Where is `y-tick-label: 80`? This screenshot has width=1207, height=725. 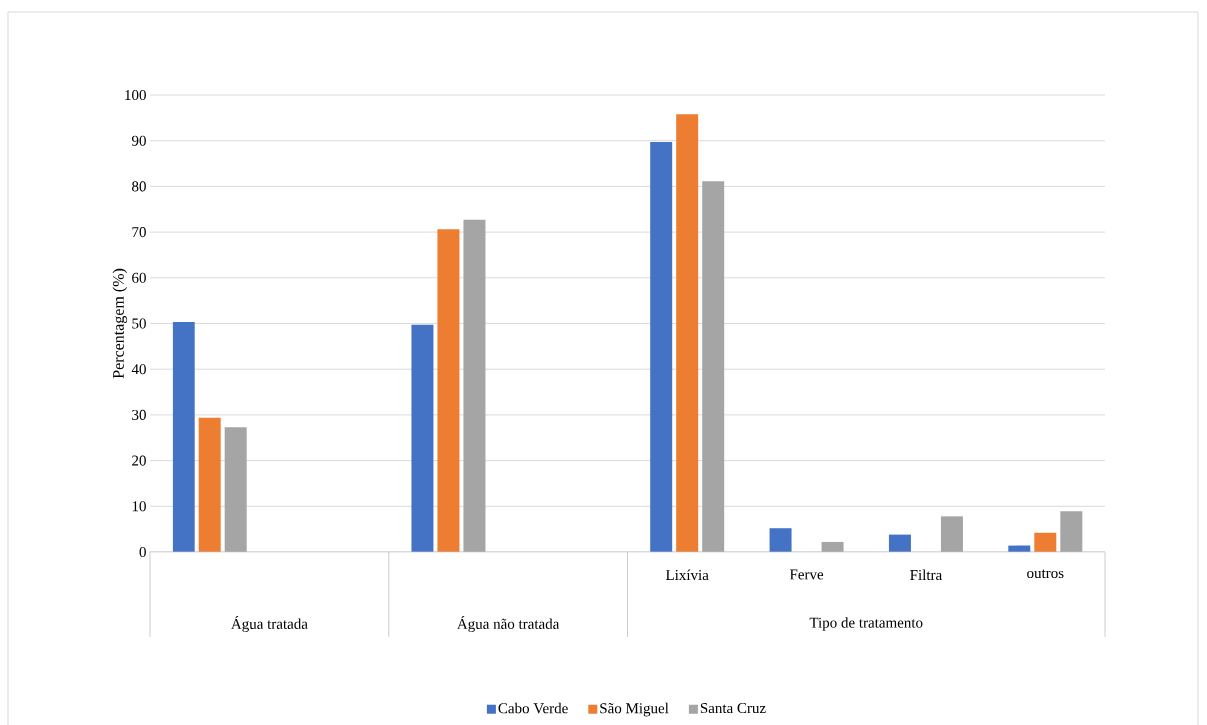 y-tick-label: 80 is located at coordinates (139, 186).